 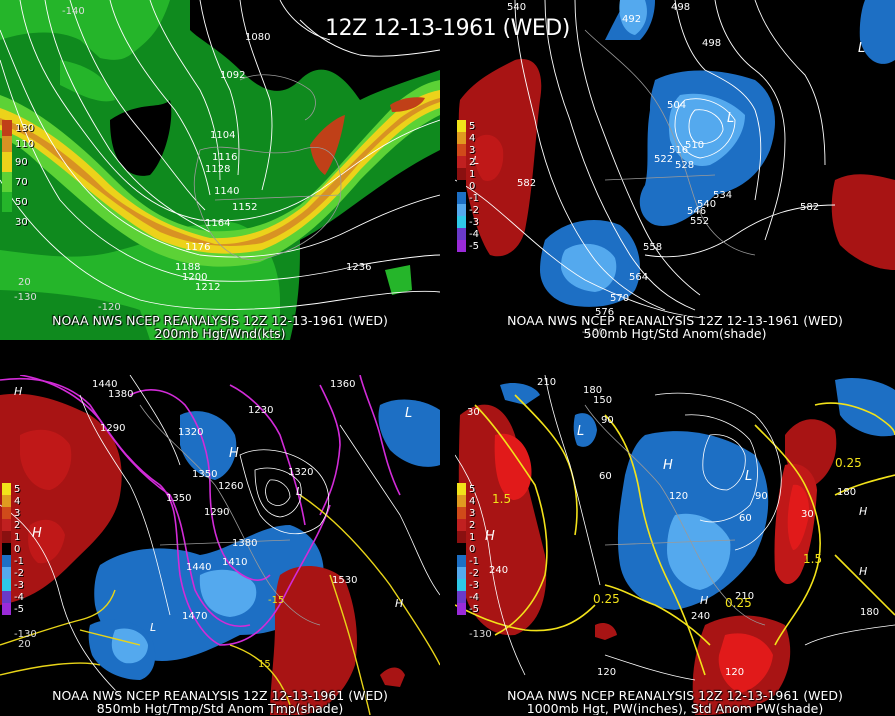 I want to click on legend-label: 130, so click(x=25, y=128).